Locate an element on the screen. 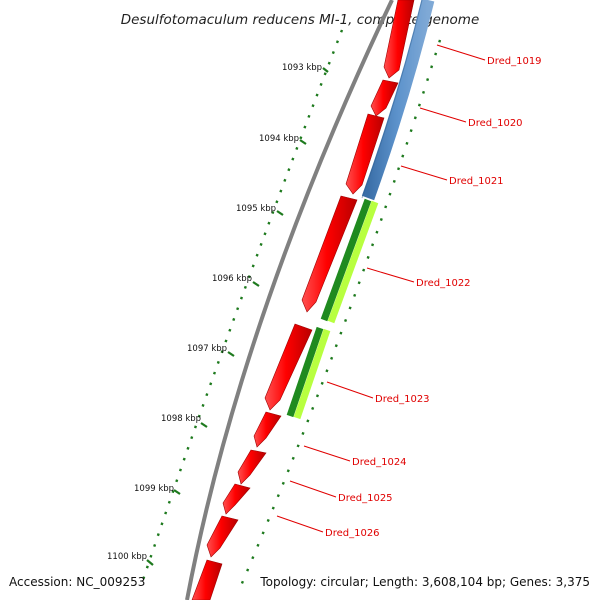 The image size is (600, 600). gene-label-dred-1026: Dred_1026 is located at coordinates (352, 533).